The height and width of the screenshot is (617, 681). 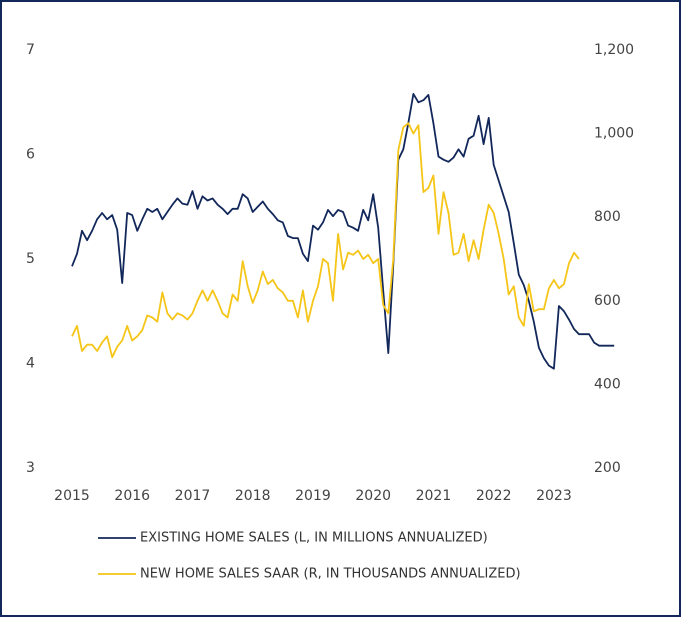 I want to click on y2-tick-label: 1,200, so click(x=614, y=50).